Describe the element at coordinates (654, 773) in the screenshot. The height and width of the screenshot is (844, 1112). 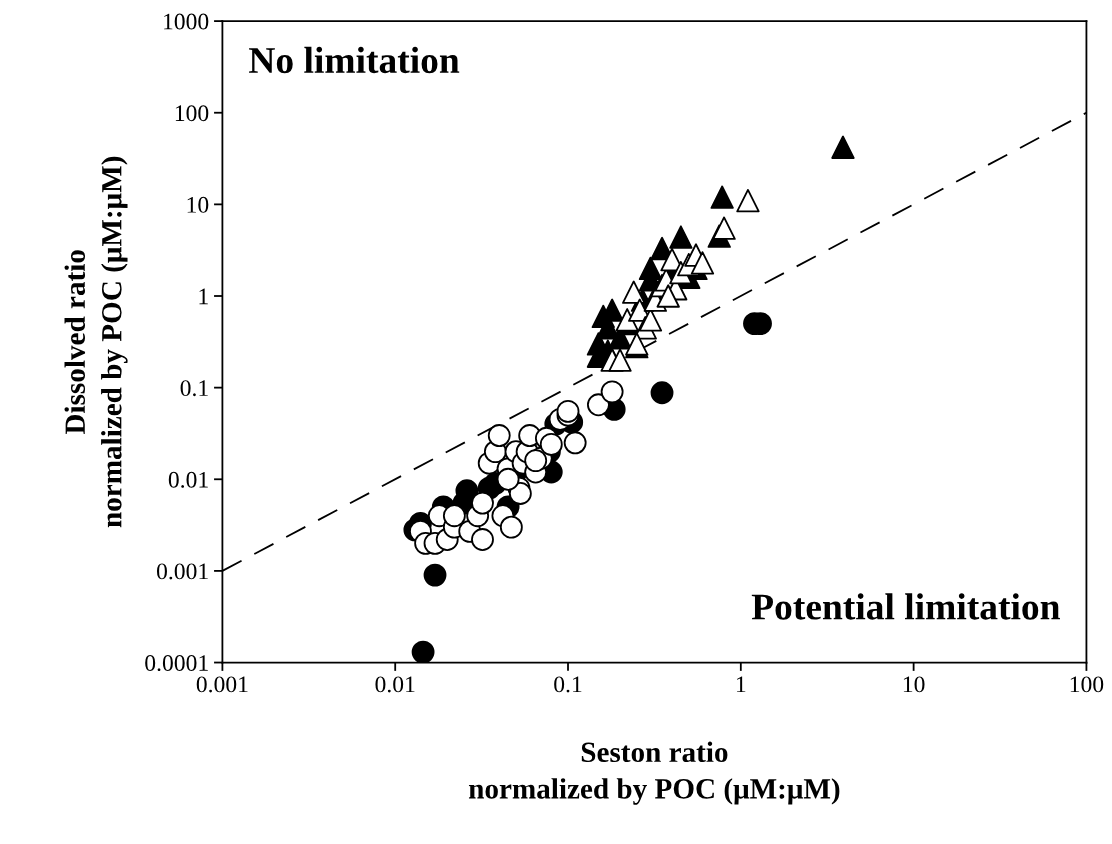
I see `x-axis-title: Seston ratio normalized by POC (μM:μM)` at that location.